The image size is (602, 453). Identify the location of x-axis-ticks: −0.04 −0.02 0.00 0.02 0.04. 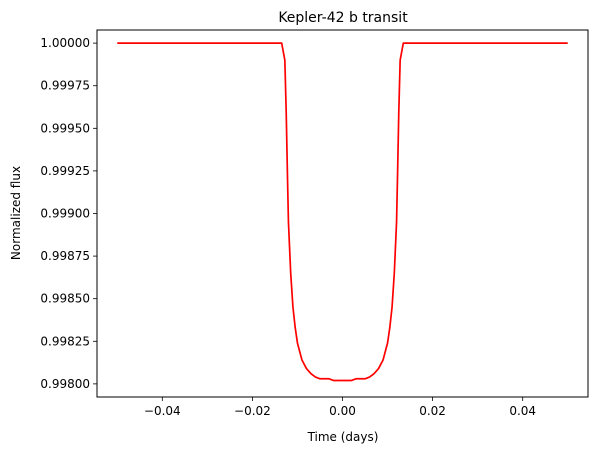
(340, 407).